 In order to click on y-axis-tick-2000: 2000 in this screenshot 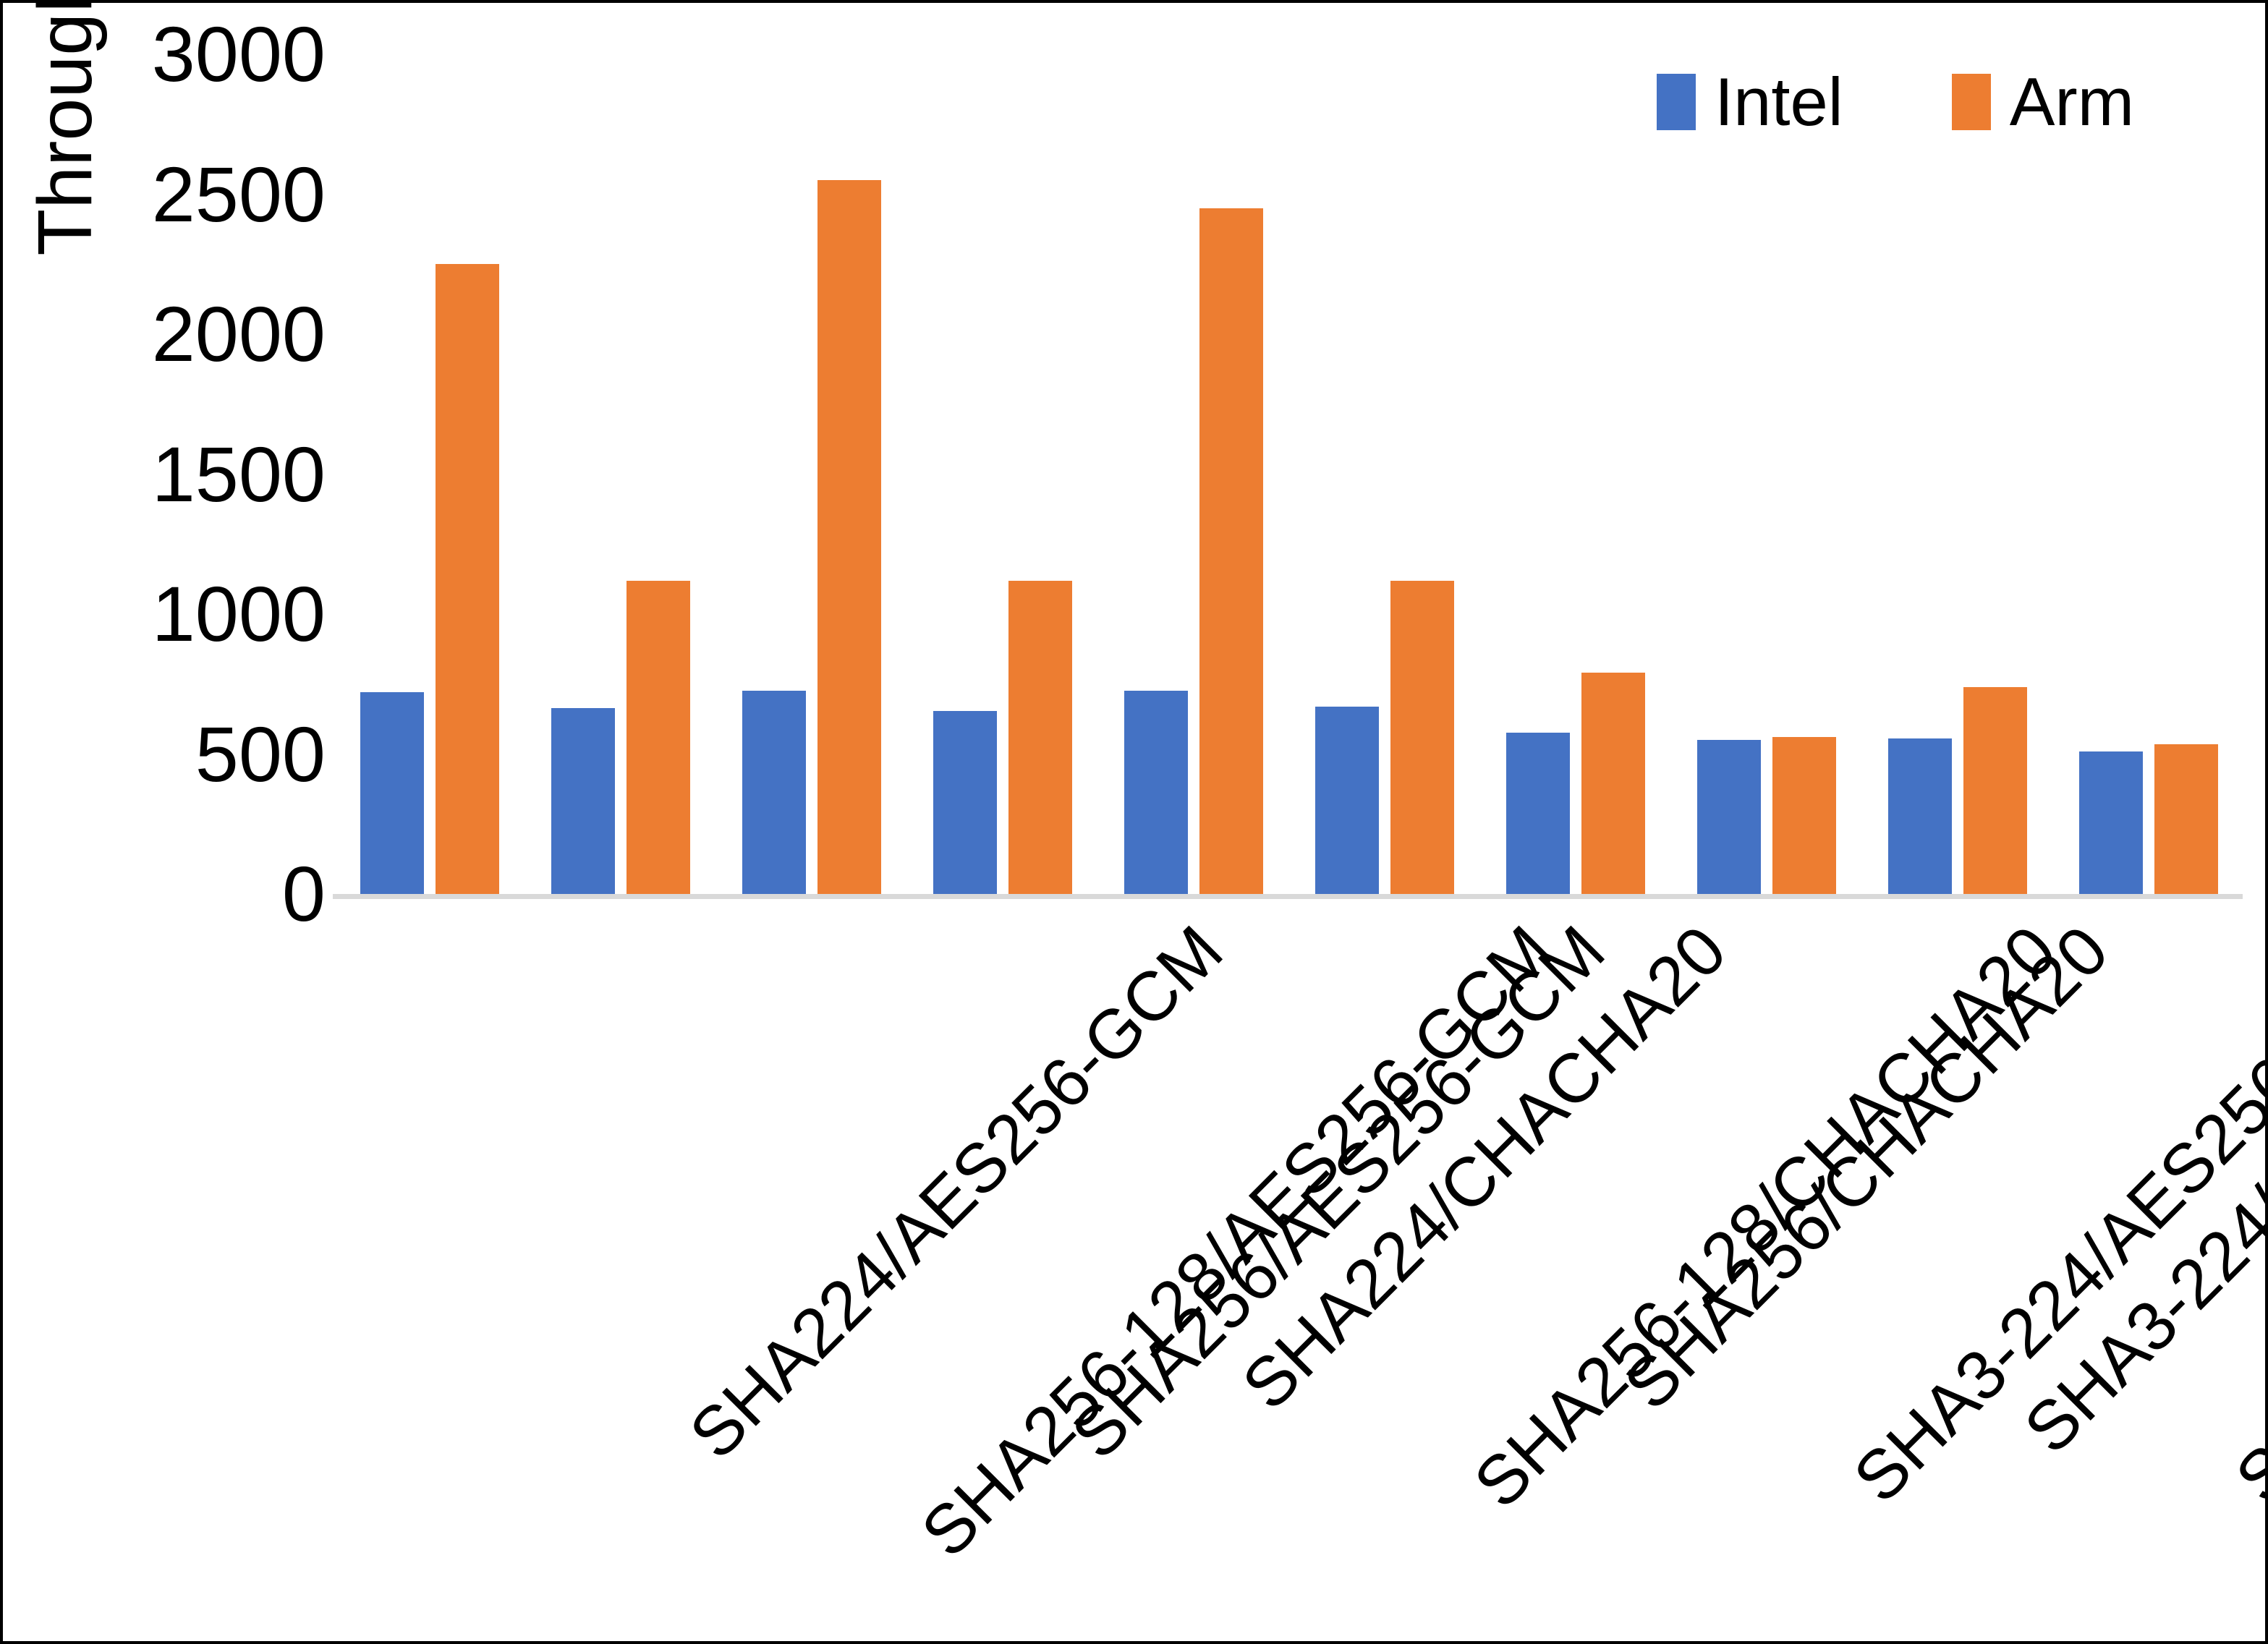, I will do `click(238, 334)`.